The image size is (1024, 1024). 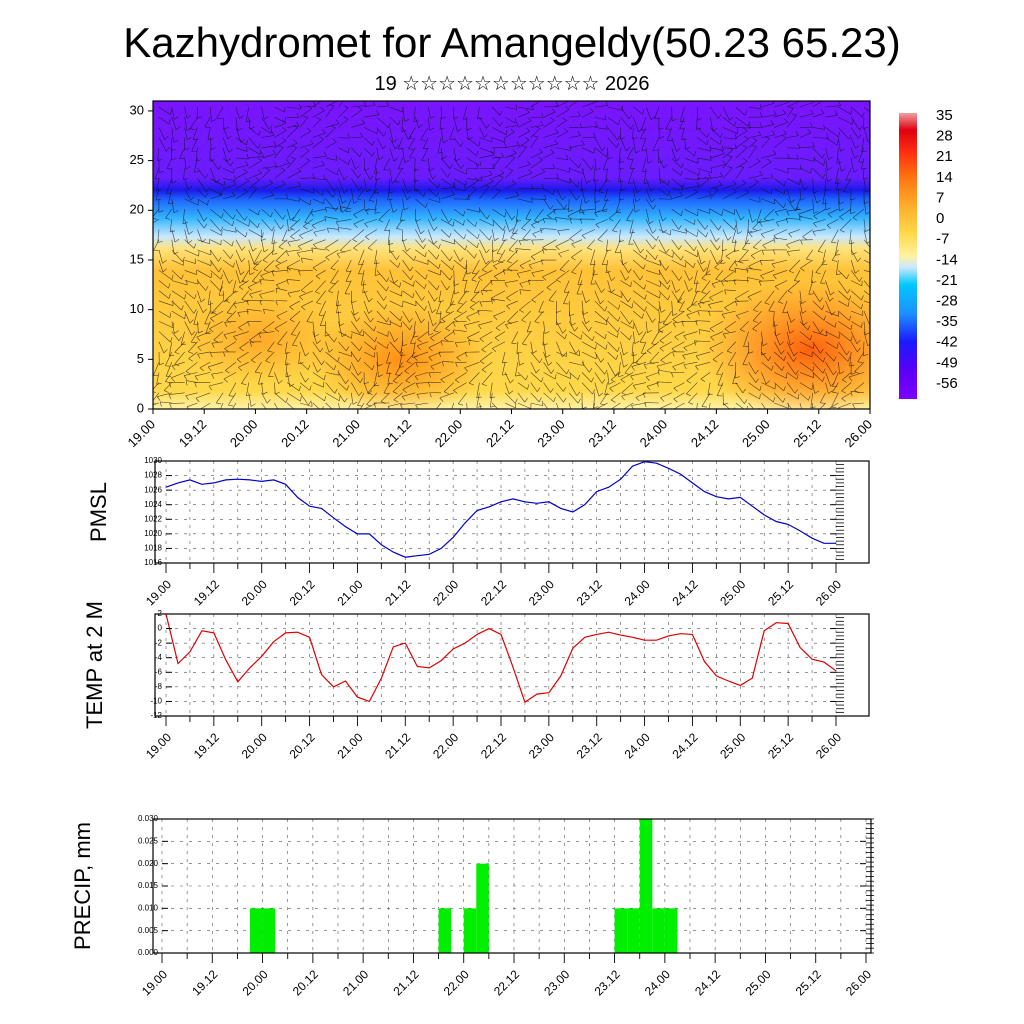 I want to click on x-tick-label: 22.00, so click(x=445, y=592).